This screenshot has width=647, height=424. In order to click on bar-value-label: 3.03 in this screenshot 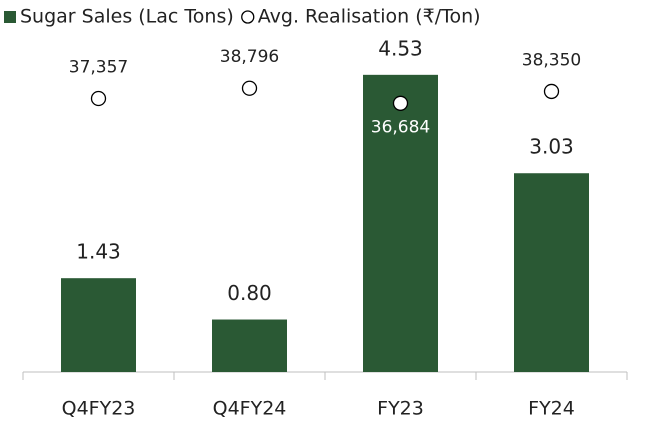, I will do `click(551, 147)`.